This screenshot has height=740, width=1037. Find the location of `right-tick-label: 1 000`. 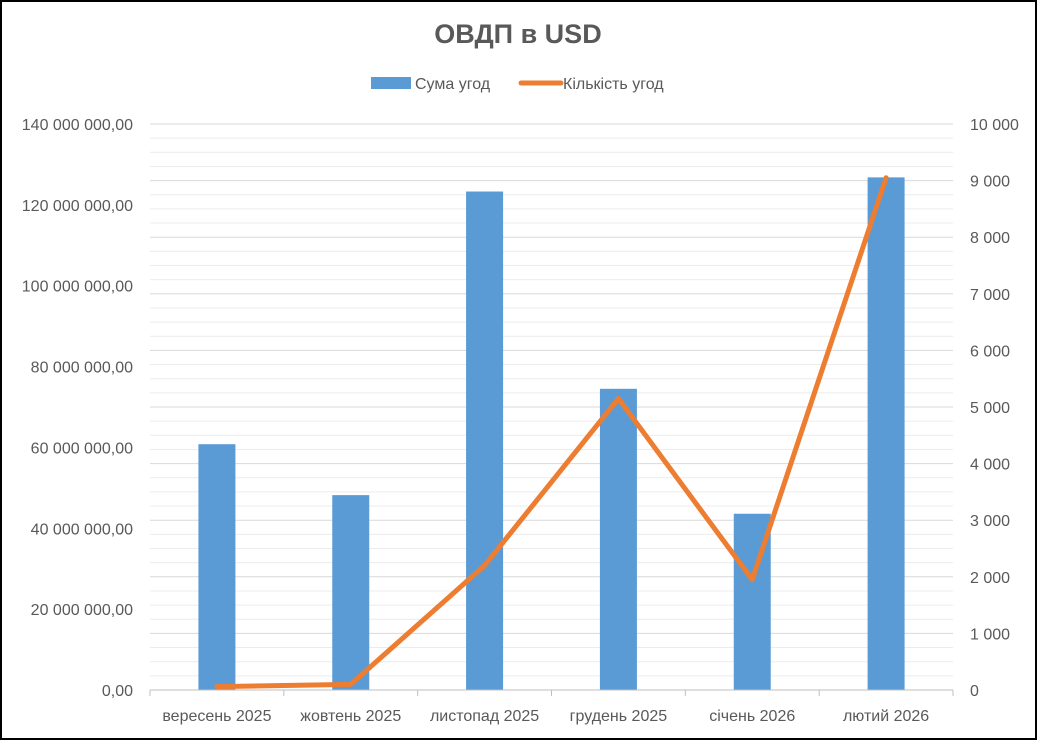

right-tick-label: 1 000 is located at coordinates (990, 634).